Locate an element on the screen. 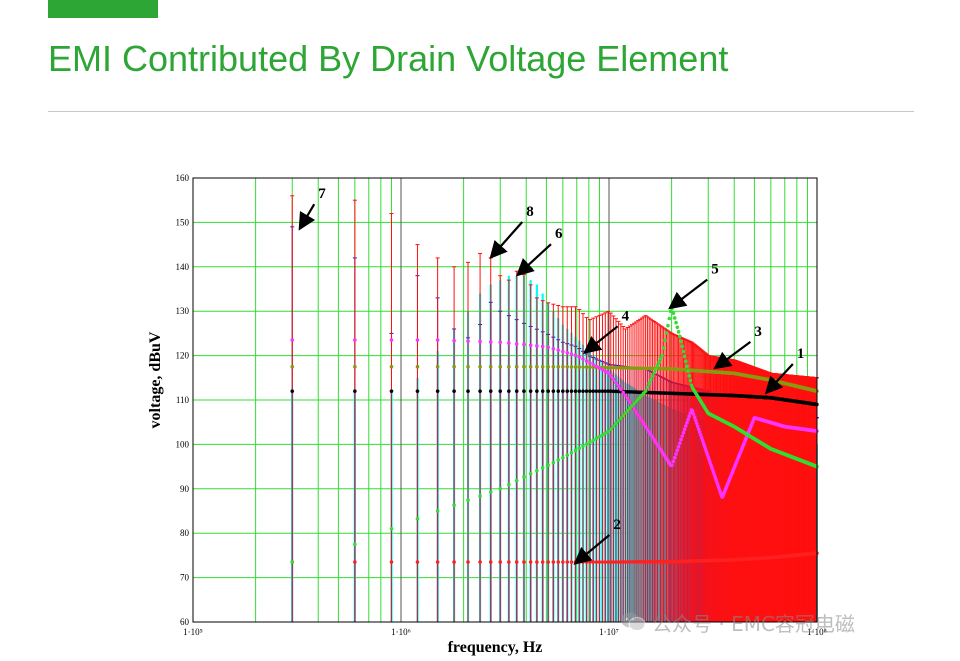 The image size is (960, 661). annotation-label-7: 7 is located at coordinates (322, 194).